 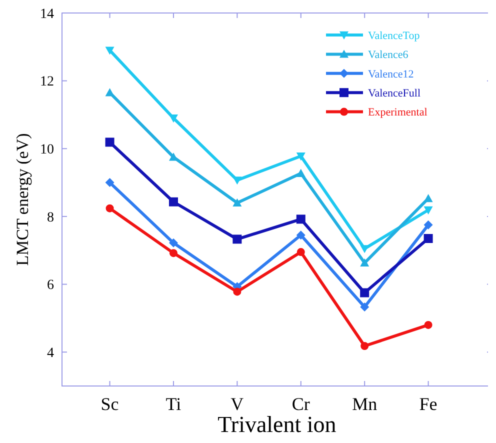 What do you see at coordinates (398, 112) in the screenshot?
I see `legend-label: Experimental` at bounding box center [398, 112].